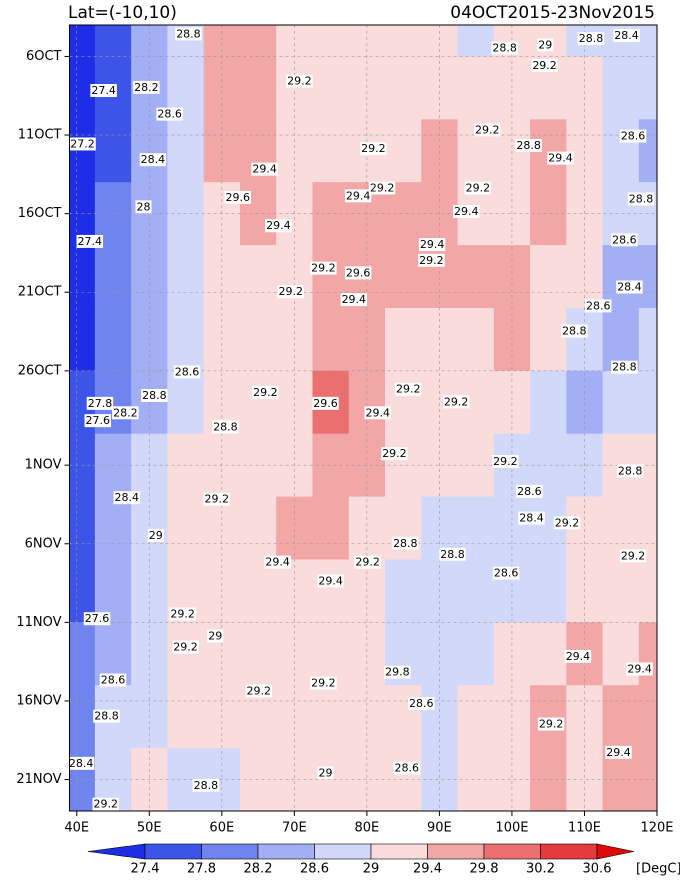 The width and height of the screenshot is (680, 880). I want to click on contour-label: 28.2, so click(125, 412).